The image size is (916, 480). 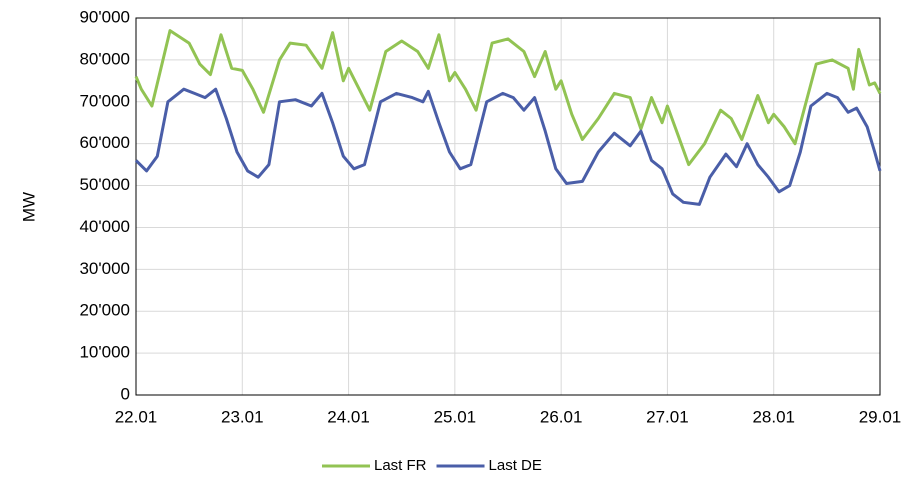 What do you see at coordinates (104, 16) in the screenshot?
I see `y-tick-label: 90'000` at bounding box center [104, 16].